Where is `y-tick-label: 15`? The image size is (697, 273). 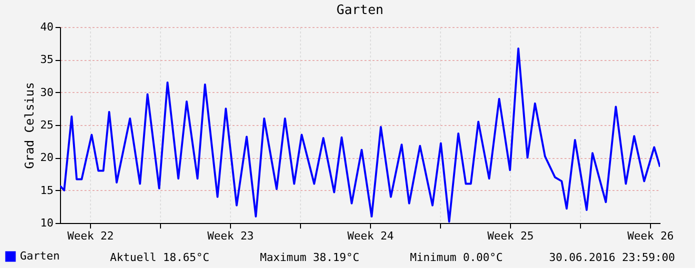
y-tick-label: 15 is located at coordinates (47, 190).